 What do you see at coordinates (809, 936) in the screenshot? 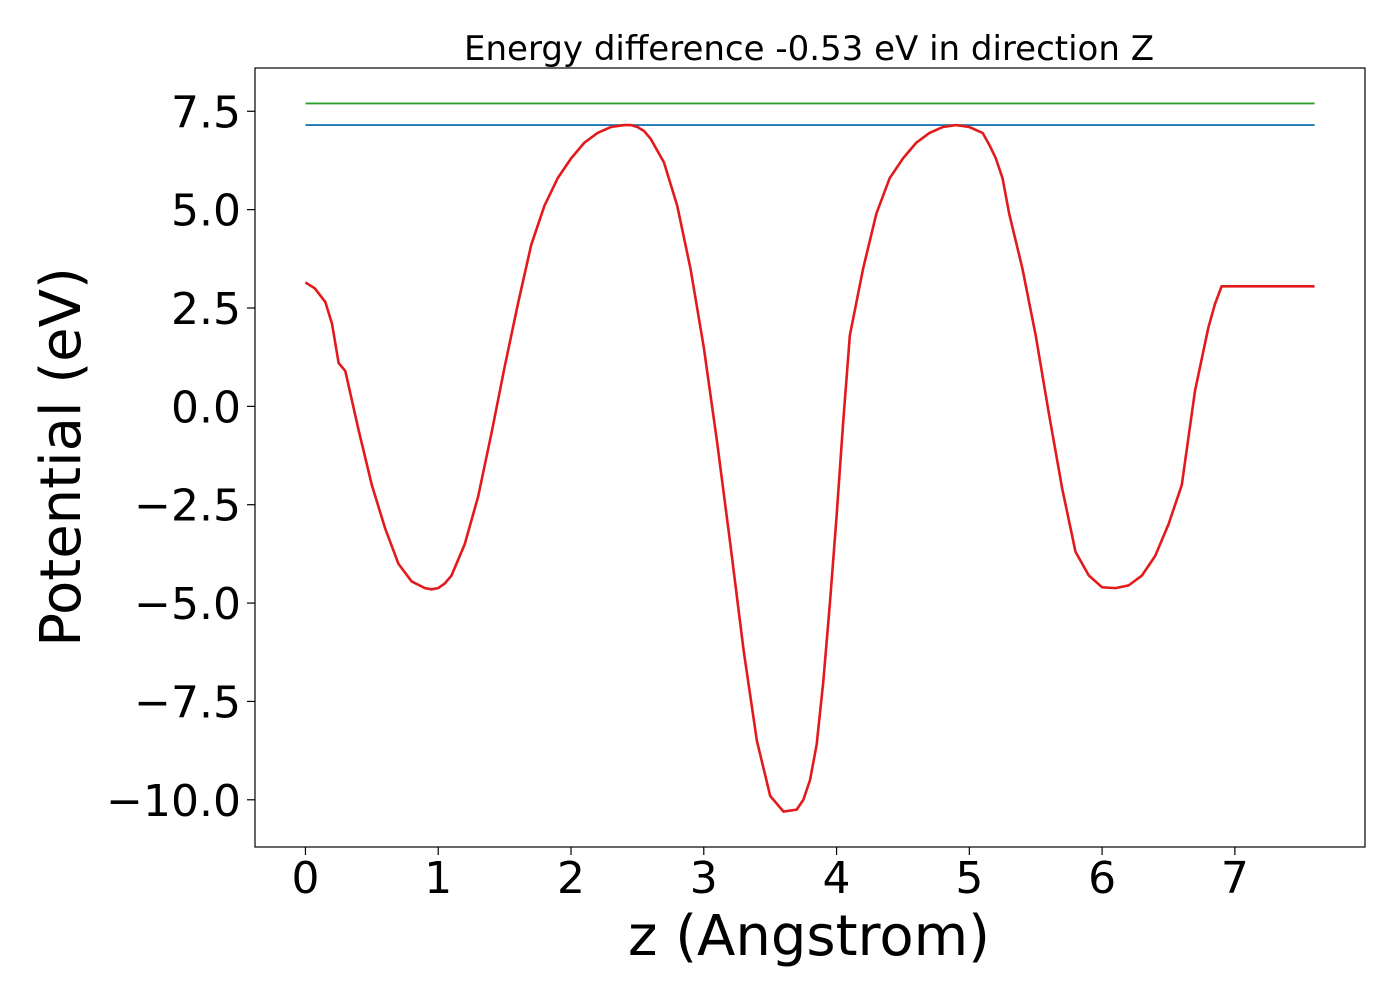
I see `x-axis-label: z (Angstrom)` at bounding box center [809, 936].